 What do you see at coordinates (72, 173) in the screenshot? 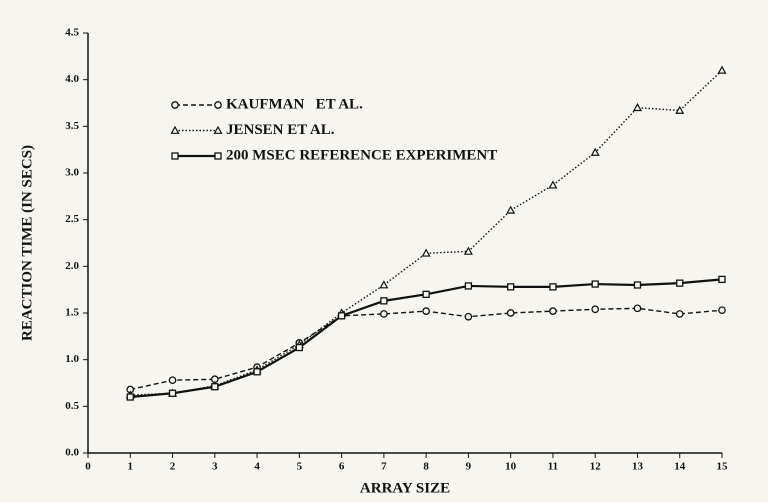
I see `y-tick-label: 3.0` at bounding box center [72, 173].